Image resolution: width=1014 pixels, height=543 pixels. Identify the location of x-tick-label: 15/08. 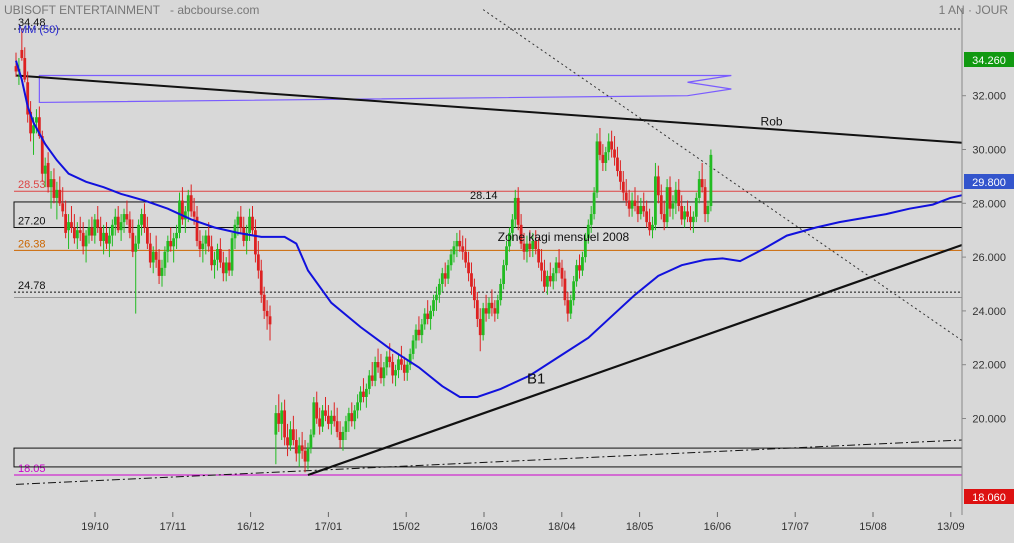
(873, 527).